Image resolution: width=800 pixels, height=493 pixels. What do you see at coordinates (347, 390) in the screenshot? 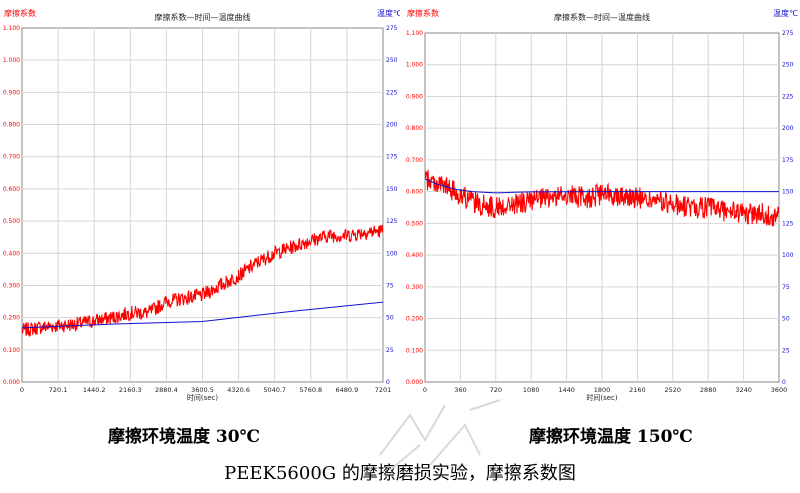
I see `x-tick-label: 6480.9` at bounding box center [347, 390].